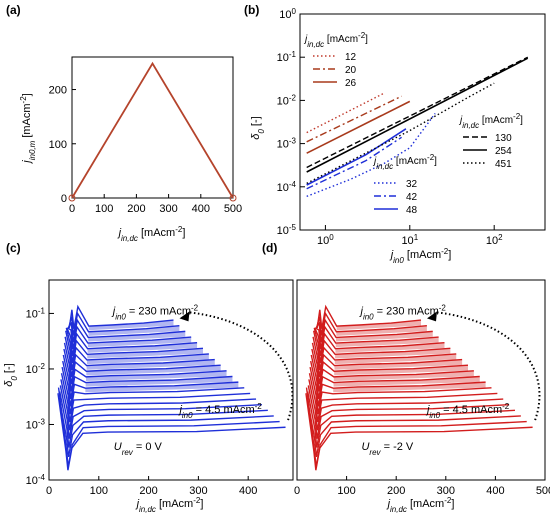 The height and width of the screenshot is (520, 550). Describe the element at coordinates (287, 14) in the screenshot. I see `panel-b-ytick-label: 10⁰` at that location.